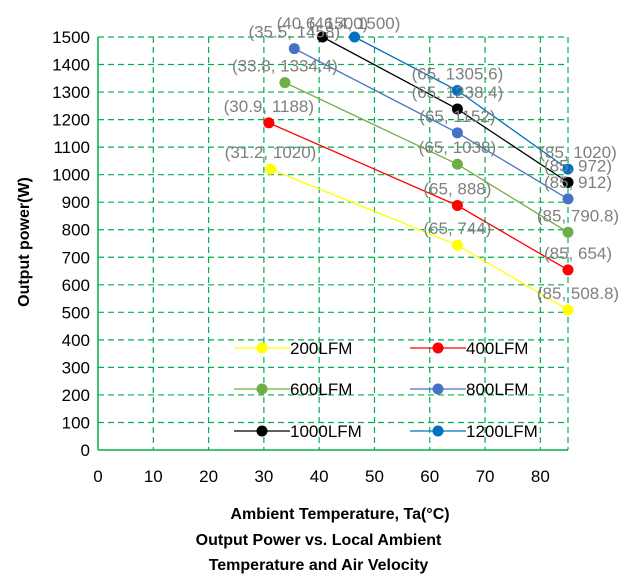 The height and width of the screenshot is (586, 637). Describe the element at coordinates (76, 367) in the screenshot. I see `y-tick-label: 300` at that location.